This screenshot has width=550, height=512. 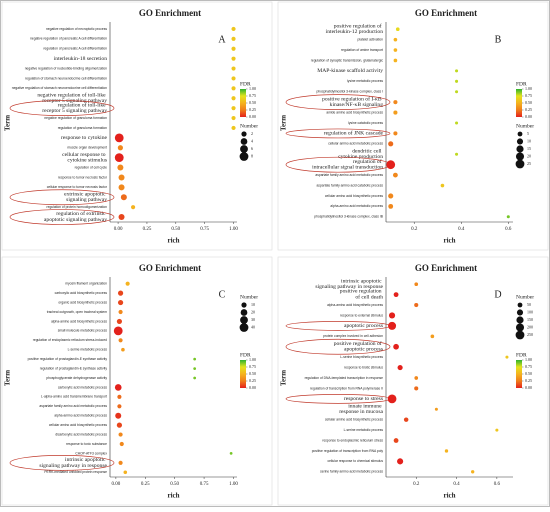 What do you see at coordinates (252, 387) in the screenshot?
I see `colorbar-tick-label: 0.00` at bounding box center [252, 387].